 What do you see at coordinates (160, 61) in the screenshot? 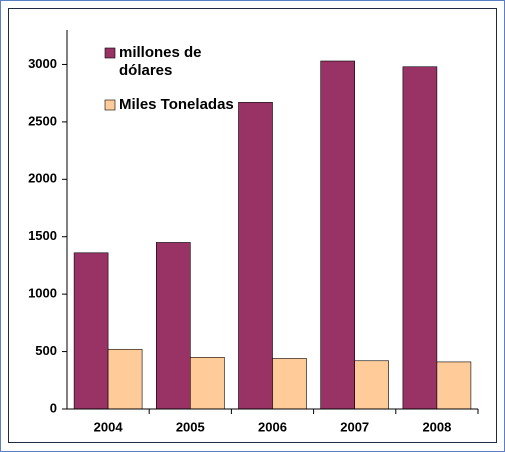
I see `legend-label: millones de dólares` at bounding box center [160, 61].